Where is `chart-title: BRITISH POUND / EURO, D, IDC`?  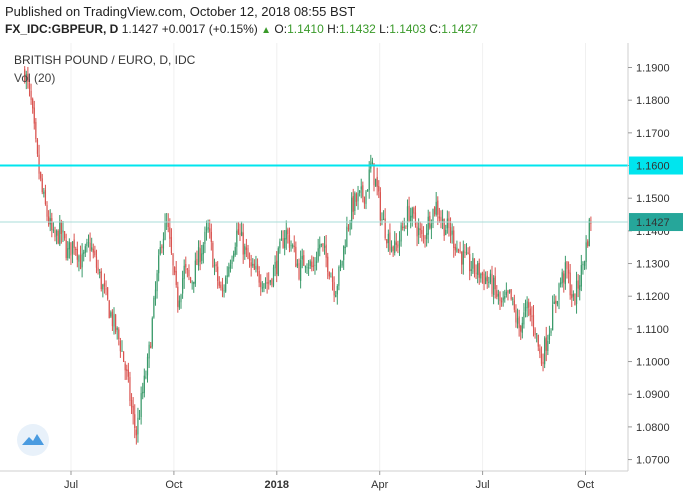
chart-title: BRITISH POUND / EURO, D, IDC is located at coordinates (105, 60).